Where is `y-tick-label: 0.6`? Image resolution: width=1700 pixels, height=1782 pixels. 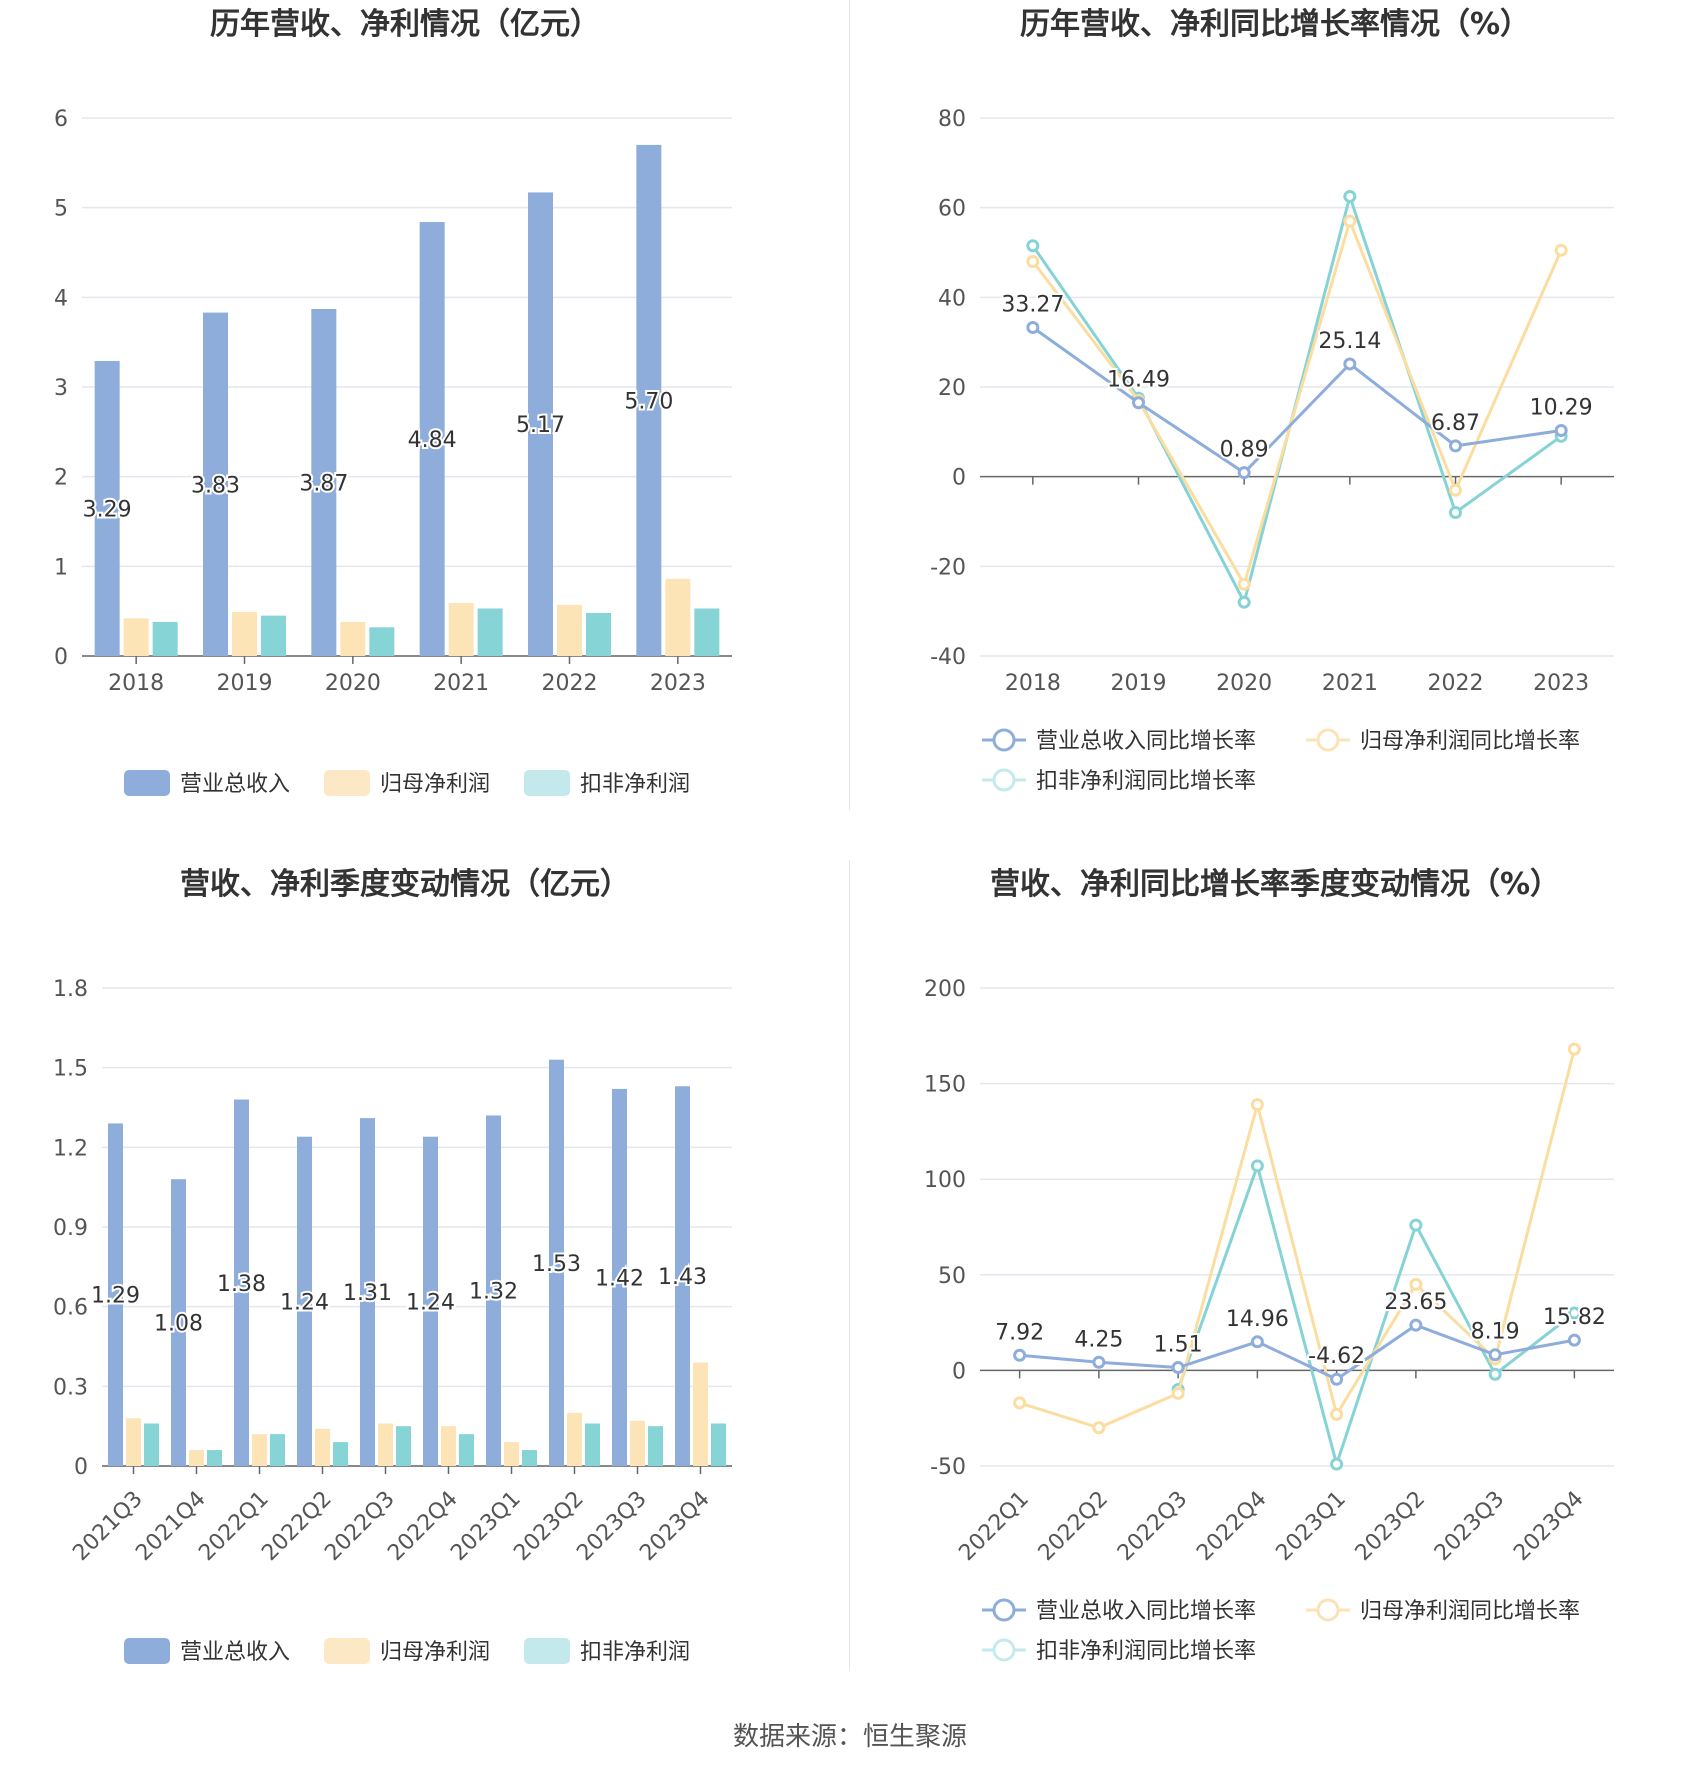 y-tick-label: 0.6 is located at coordinates (70, 1308).